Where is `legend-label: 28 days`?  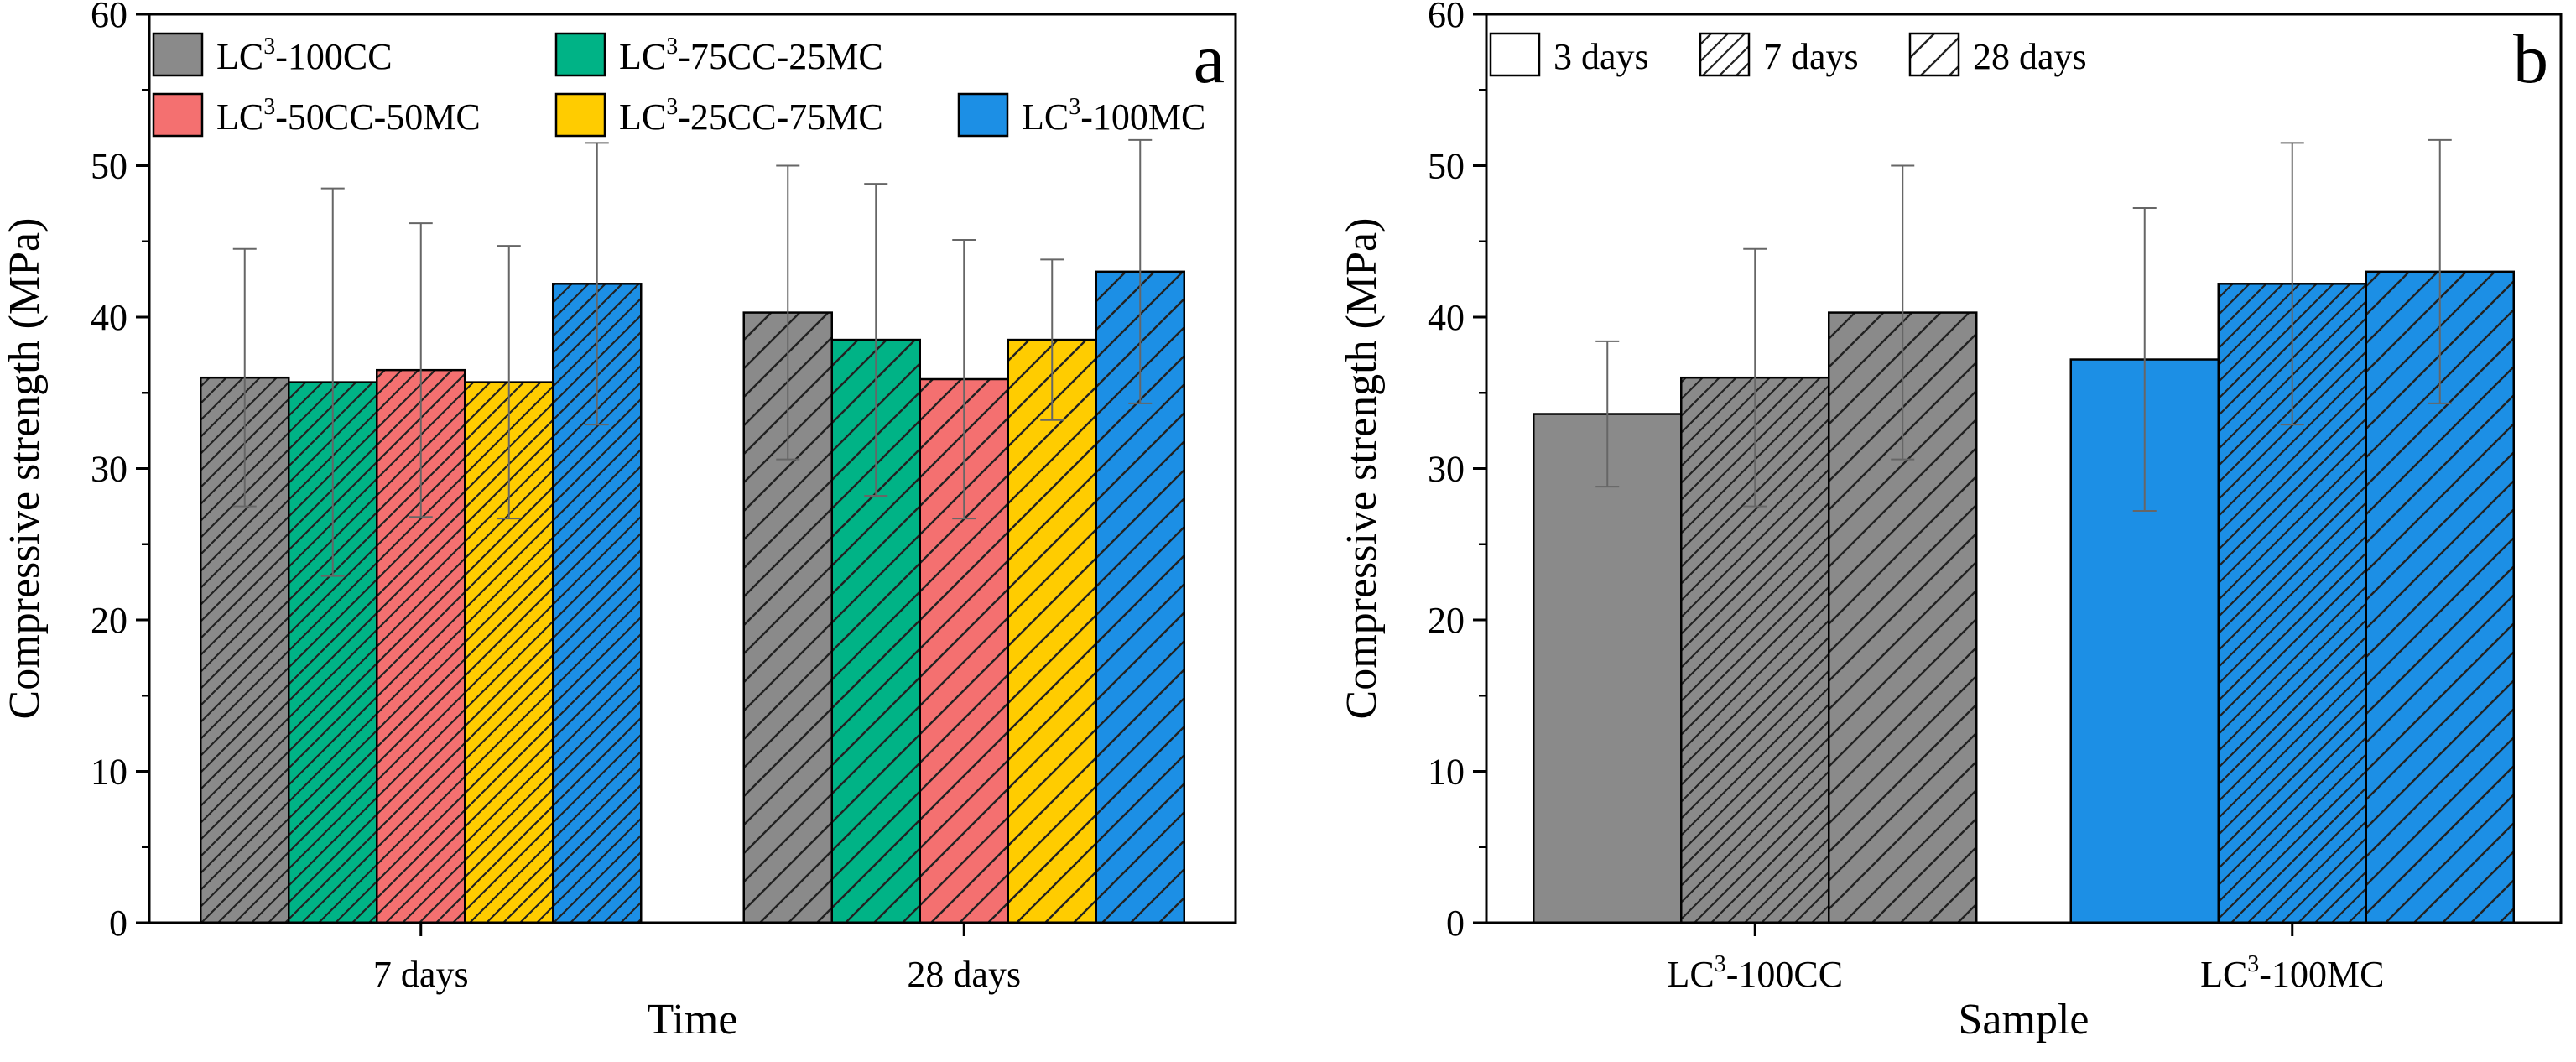 legend-label: 28 days is located at coordinates (2030, 57).